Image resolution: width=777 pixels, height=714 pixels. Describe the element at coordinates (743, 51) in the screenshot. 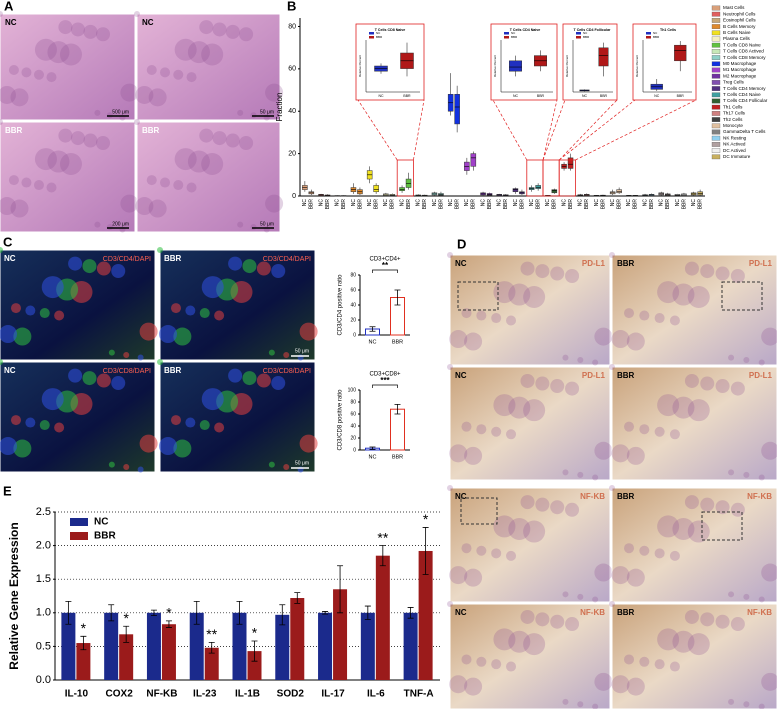

I see `legend-label: T Cells CD8 Actived` at that location.